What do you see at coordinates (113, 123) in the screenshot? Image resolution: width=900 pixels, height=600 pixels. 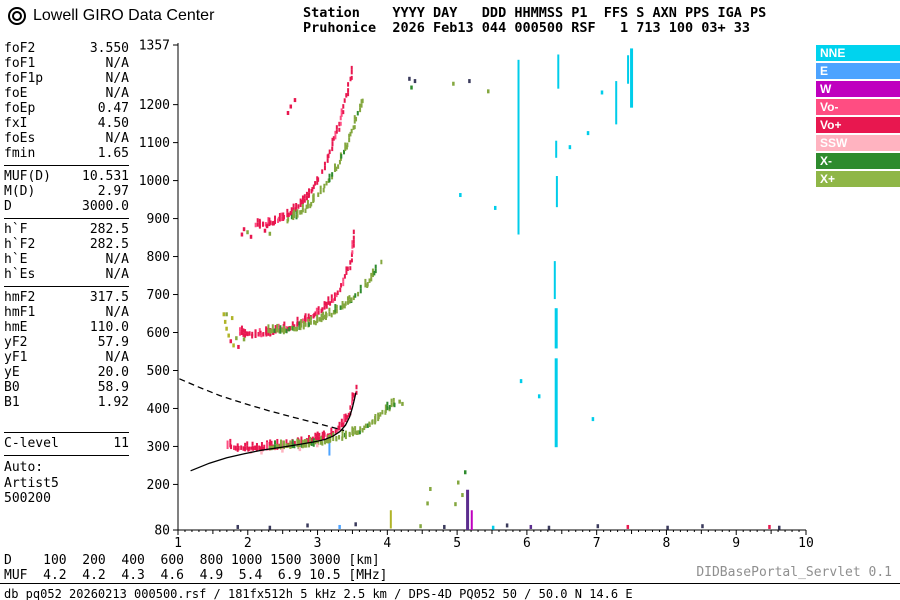 I see `param-value: 4.50` at bounding box center [113, 123].